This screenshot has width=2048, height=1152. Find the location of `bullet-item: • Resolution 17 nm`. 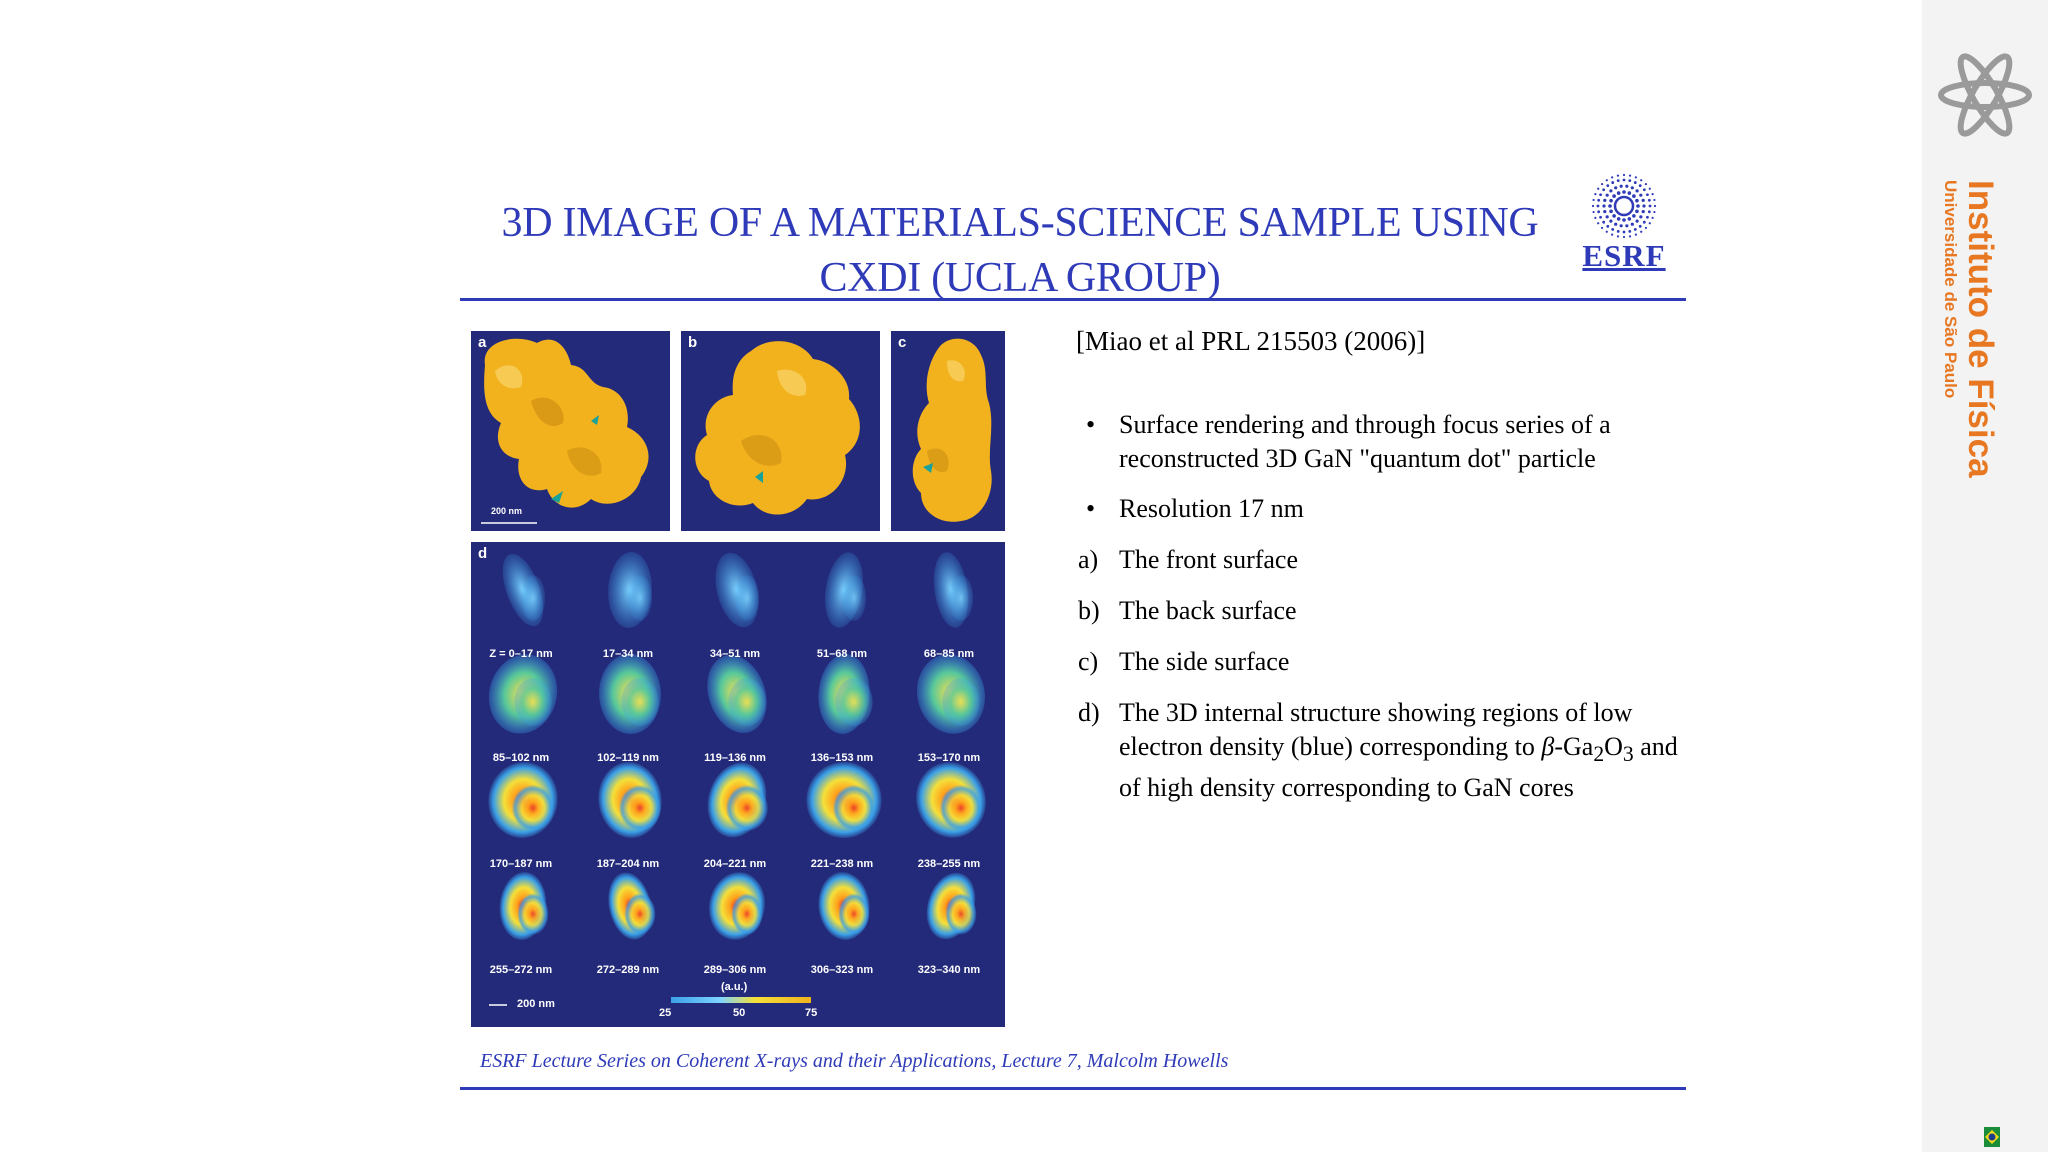

bullet-item: • Resolution 17 nm is located at coordinates (1382, 509).